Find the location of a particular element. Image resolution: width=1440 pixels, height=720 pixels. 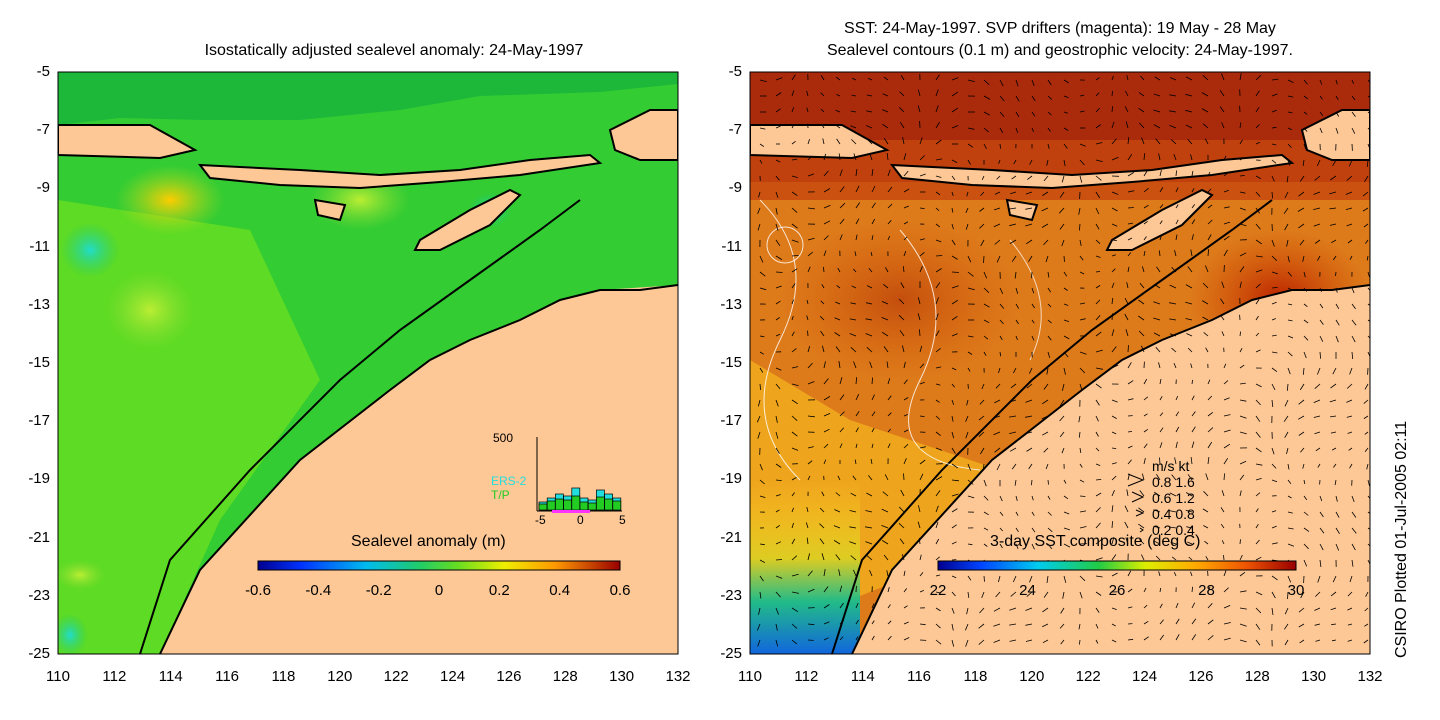

y-tick-label-right: -11 is located at coordinates (731, 246).